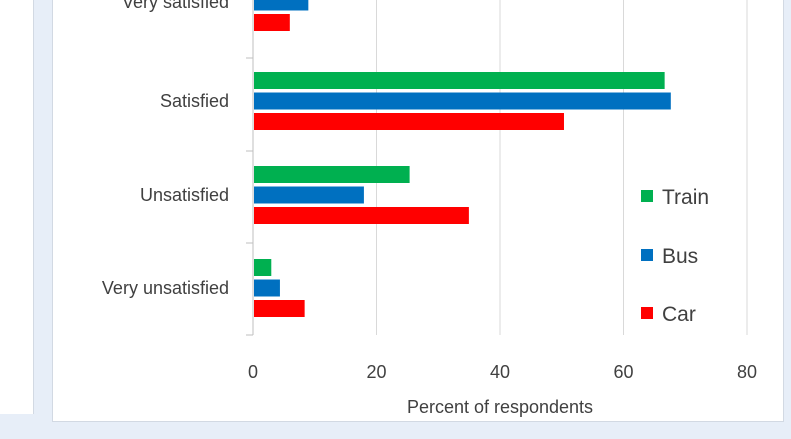 The image size is (791, 439). Describe the element at coordinates (376, 372) in the screenshot. I see `x-tick-label: 20` at that location.